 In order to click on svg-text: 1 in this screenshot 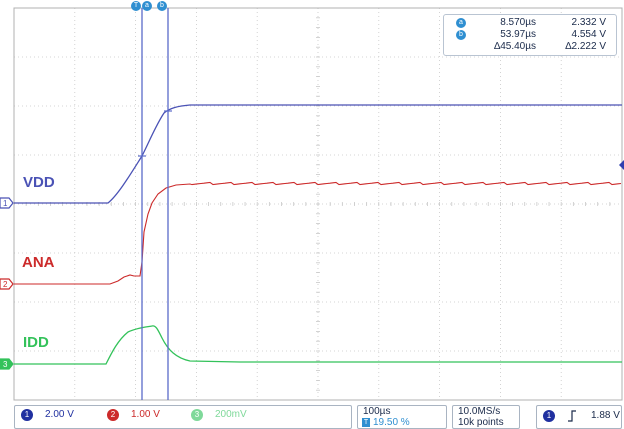, I will do `click(5, 203)`.